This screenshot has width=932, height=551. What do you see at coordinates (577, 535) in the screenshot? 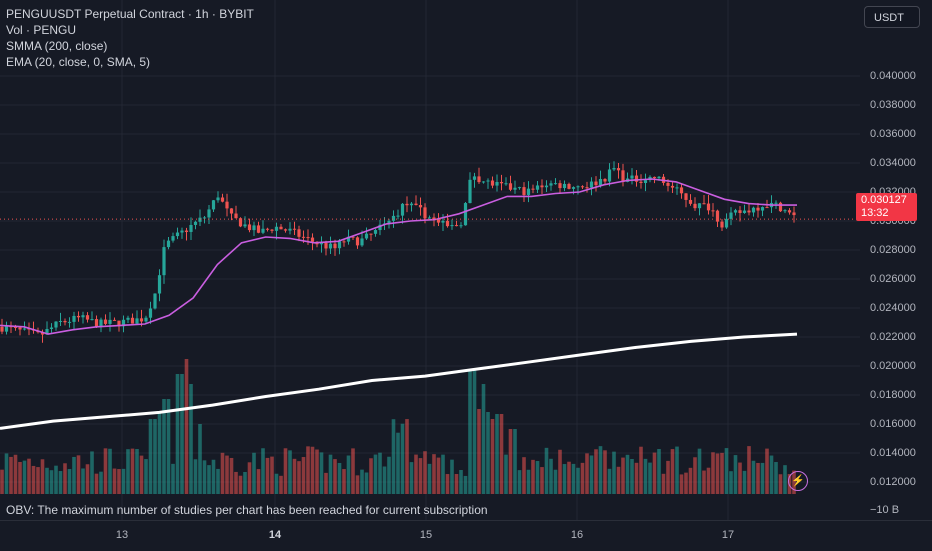
I see `time-tick-label: 16` at bounding box center [577, 535].